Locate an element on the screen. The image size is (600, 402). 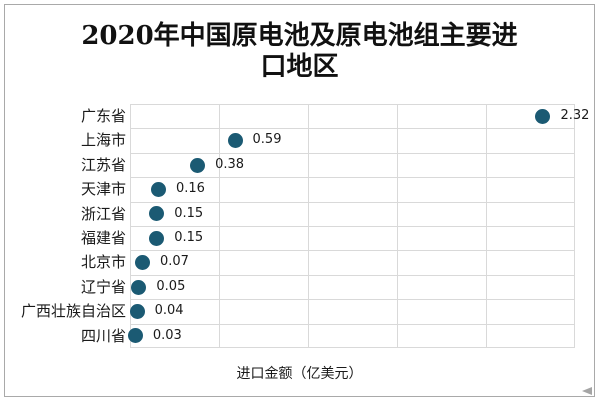
value-label: 0.04 is located at coordinates (169, 311).